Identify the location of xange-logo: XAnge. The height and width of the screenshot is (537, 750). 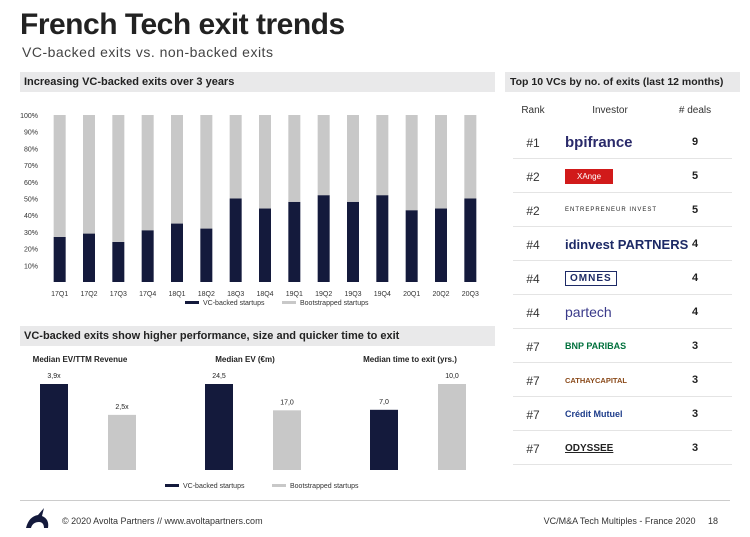
(589, 176).